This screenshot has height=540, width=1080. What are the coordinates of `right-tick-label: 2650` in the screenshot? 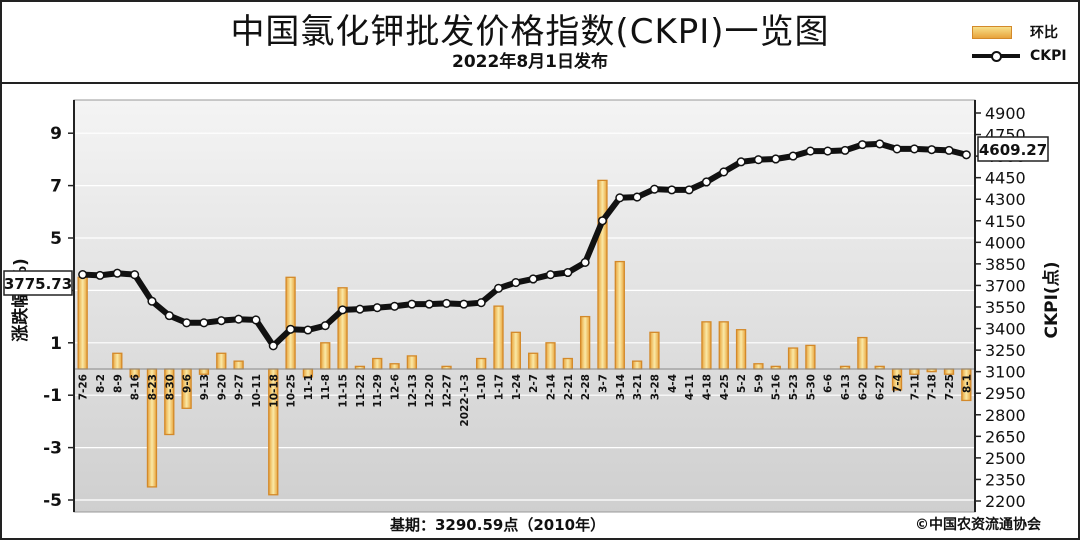 It's located at (1005, 436).